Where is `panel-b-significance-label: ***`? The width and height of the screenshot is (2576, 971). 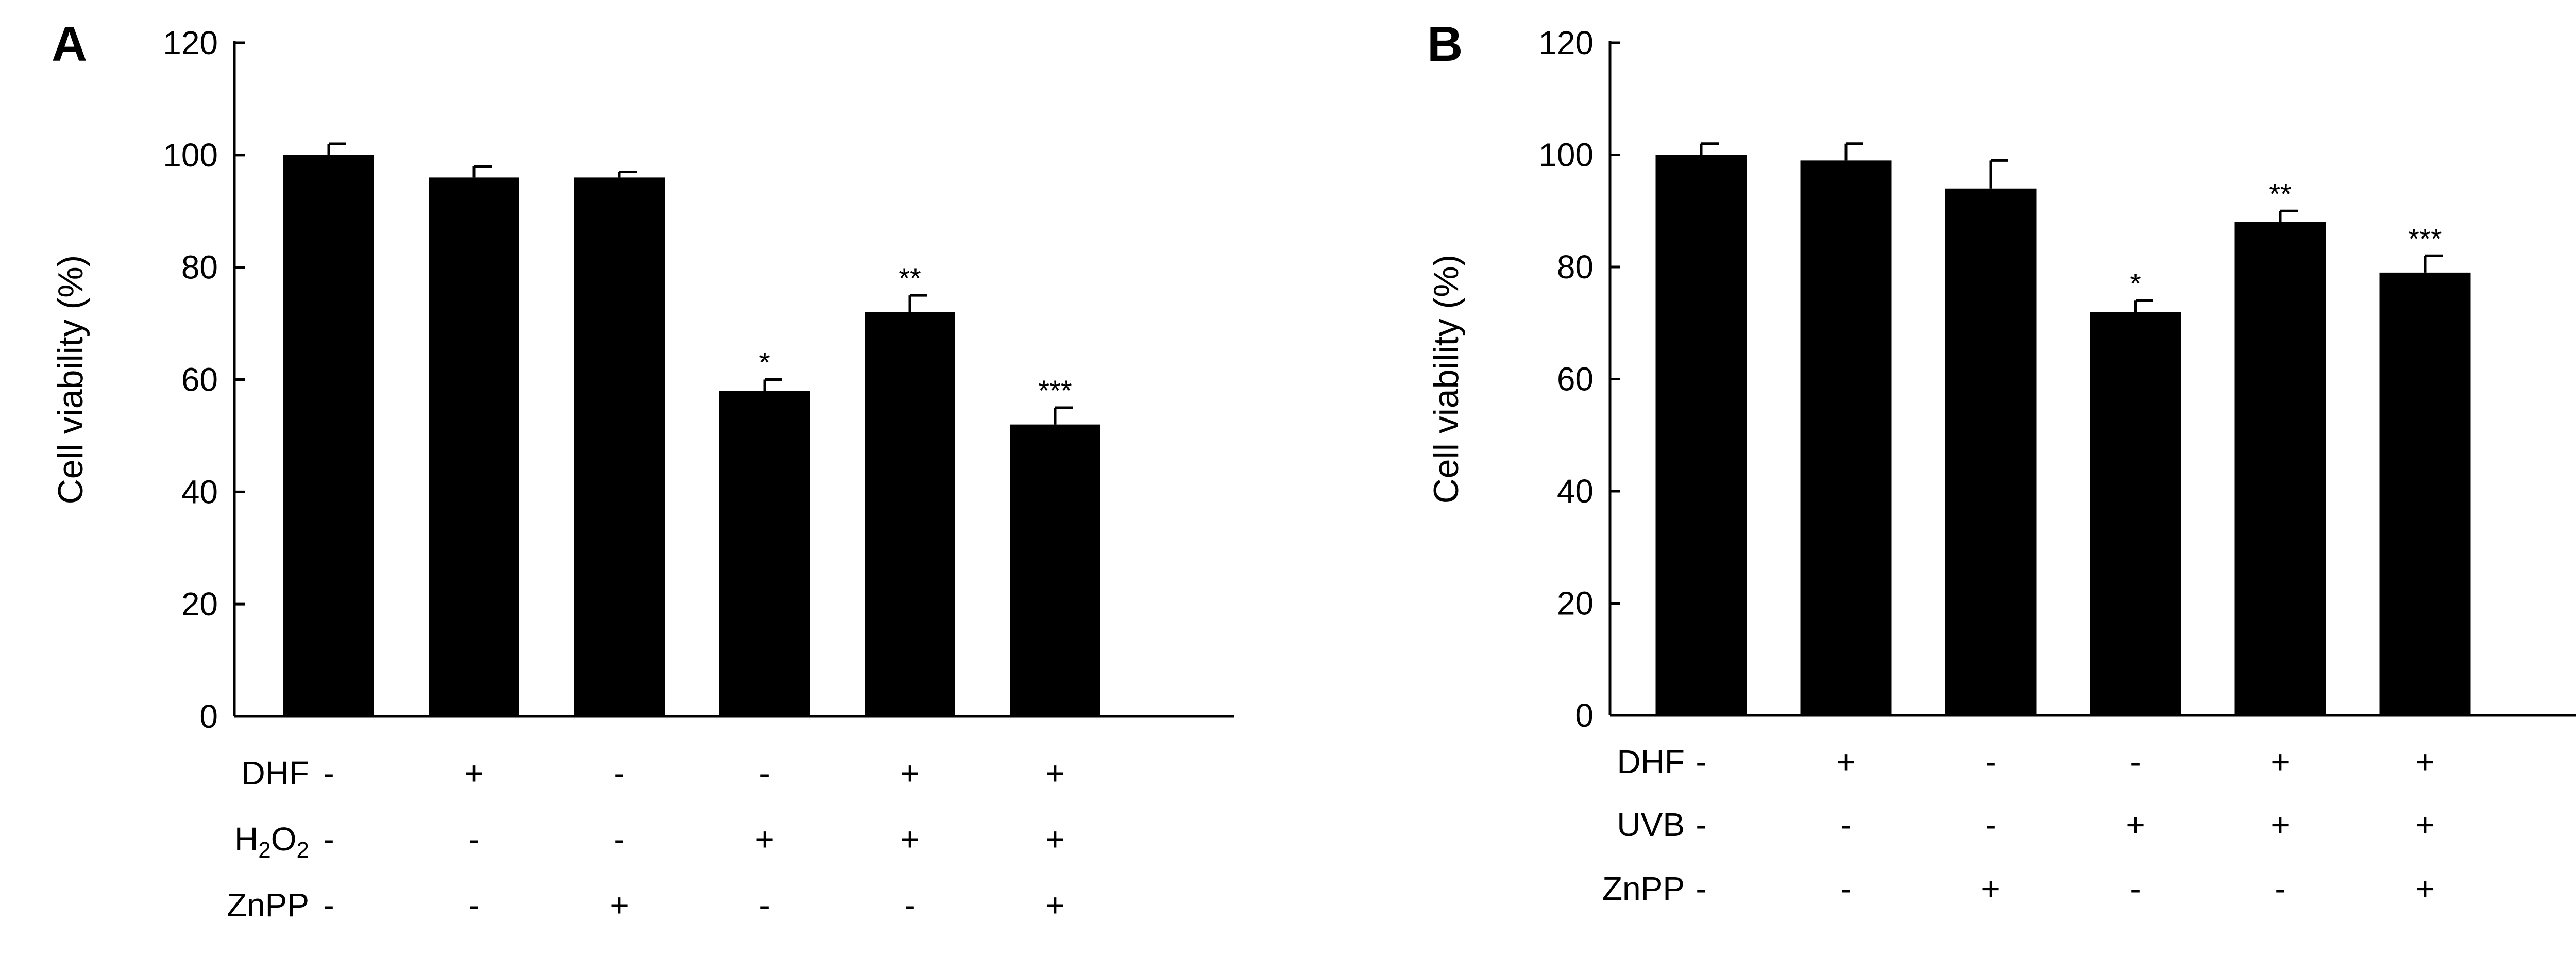 panel-b-significance-label: *** is located at coordinates (2425, 238).